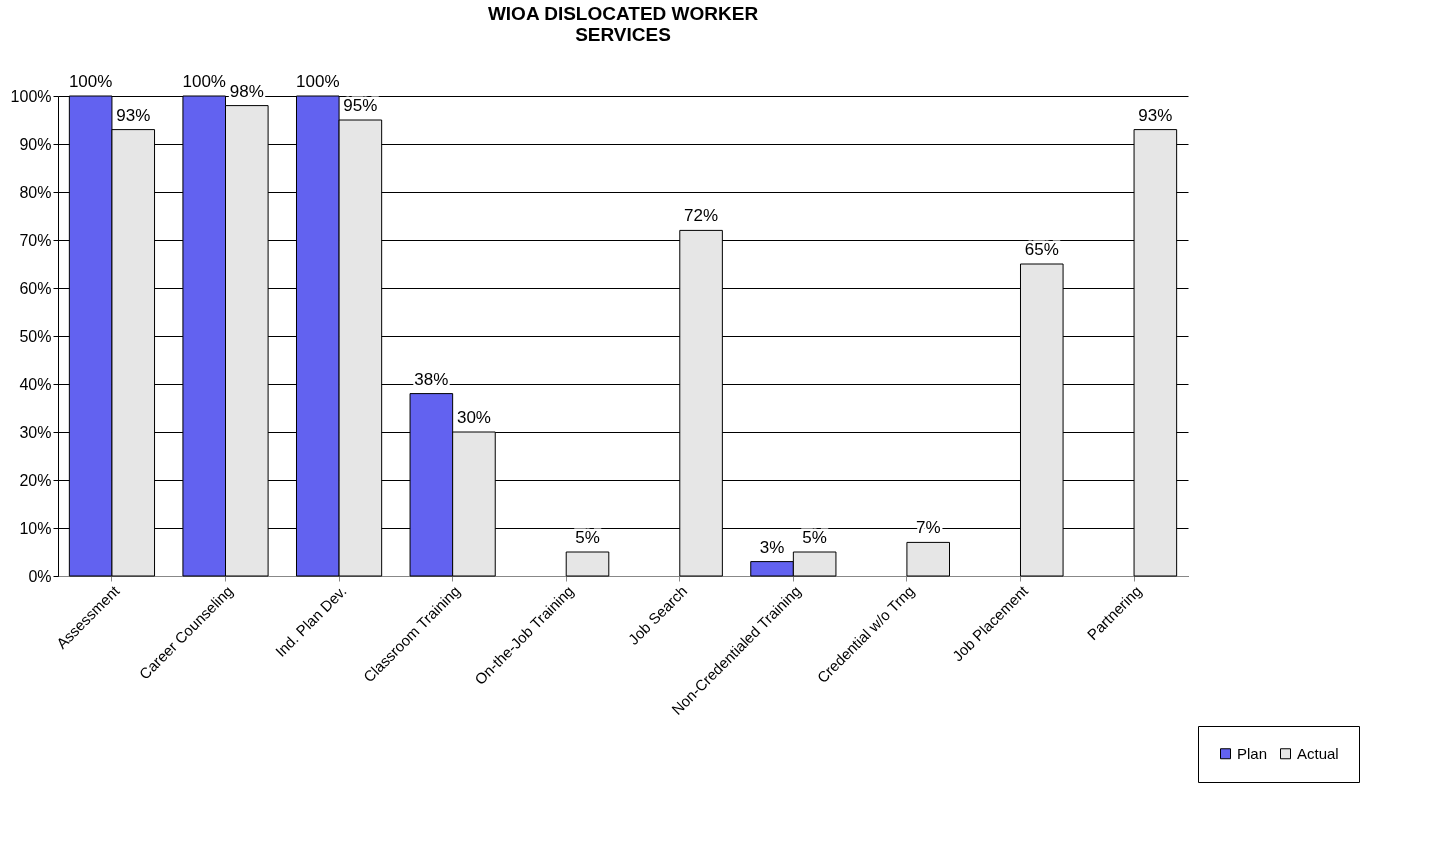  Describe the element at coordinates (431, 379) in the screenshot. I see `data-label: 38%` at that location.